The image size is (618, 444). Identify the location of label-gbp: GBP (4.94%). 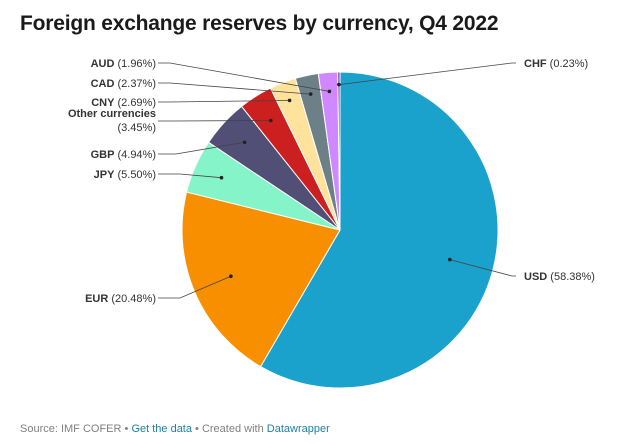
(123, 155).